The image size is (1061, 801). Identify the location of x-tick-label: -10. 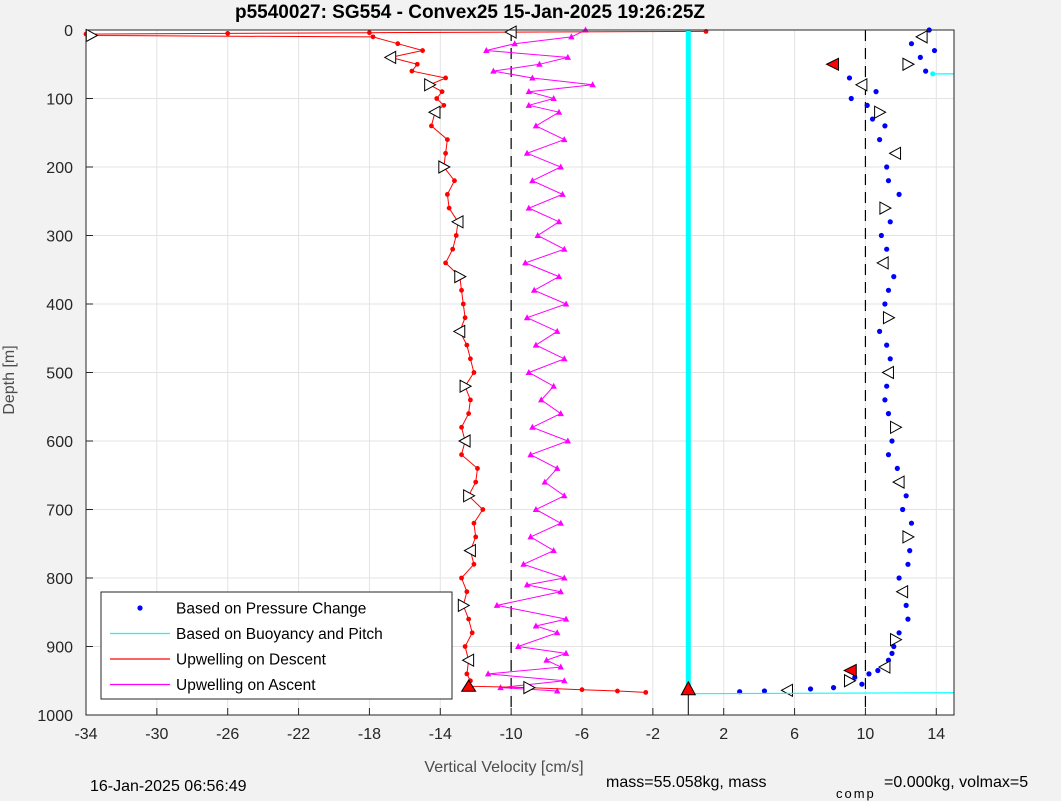
(511, 734).